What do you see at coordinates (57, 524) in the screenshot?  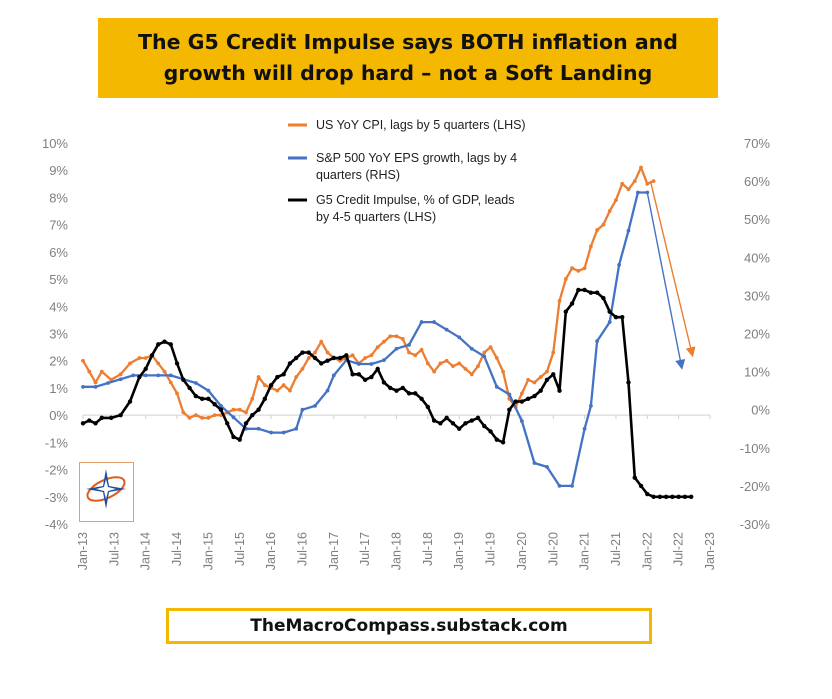 I see `left-tick-label: -4%` at bounding box center [57, 524].